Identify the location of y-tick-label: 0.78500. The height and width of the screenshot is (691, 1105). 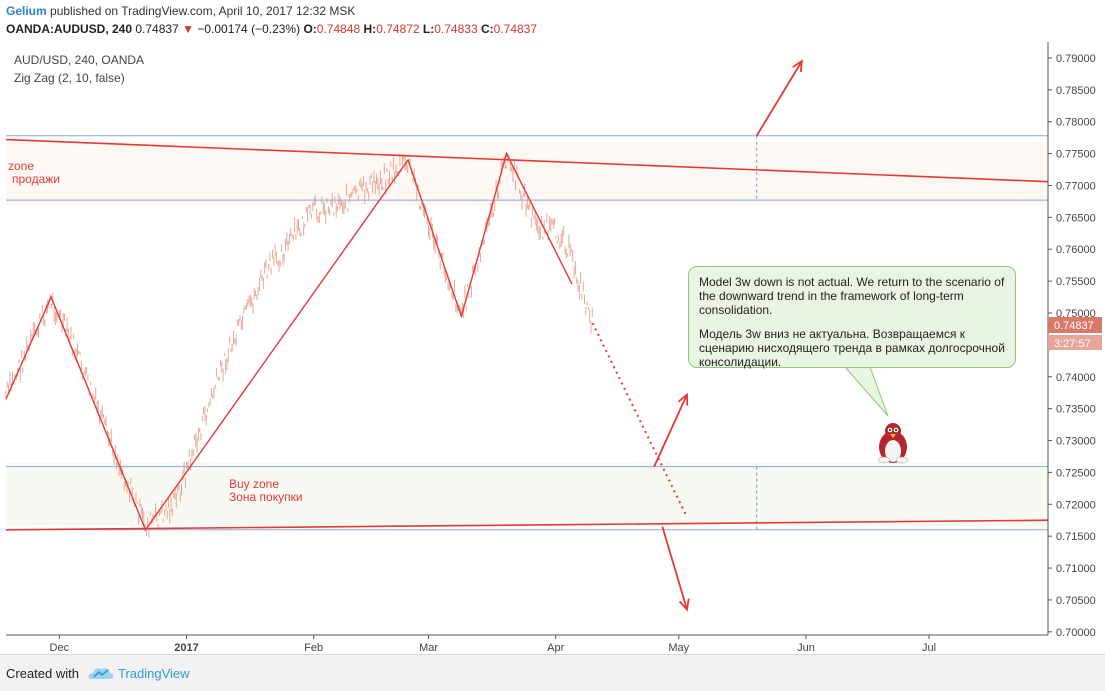
(1076, 91).